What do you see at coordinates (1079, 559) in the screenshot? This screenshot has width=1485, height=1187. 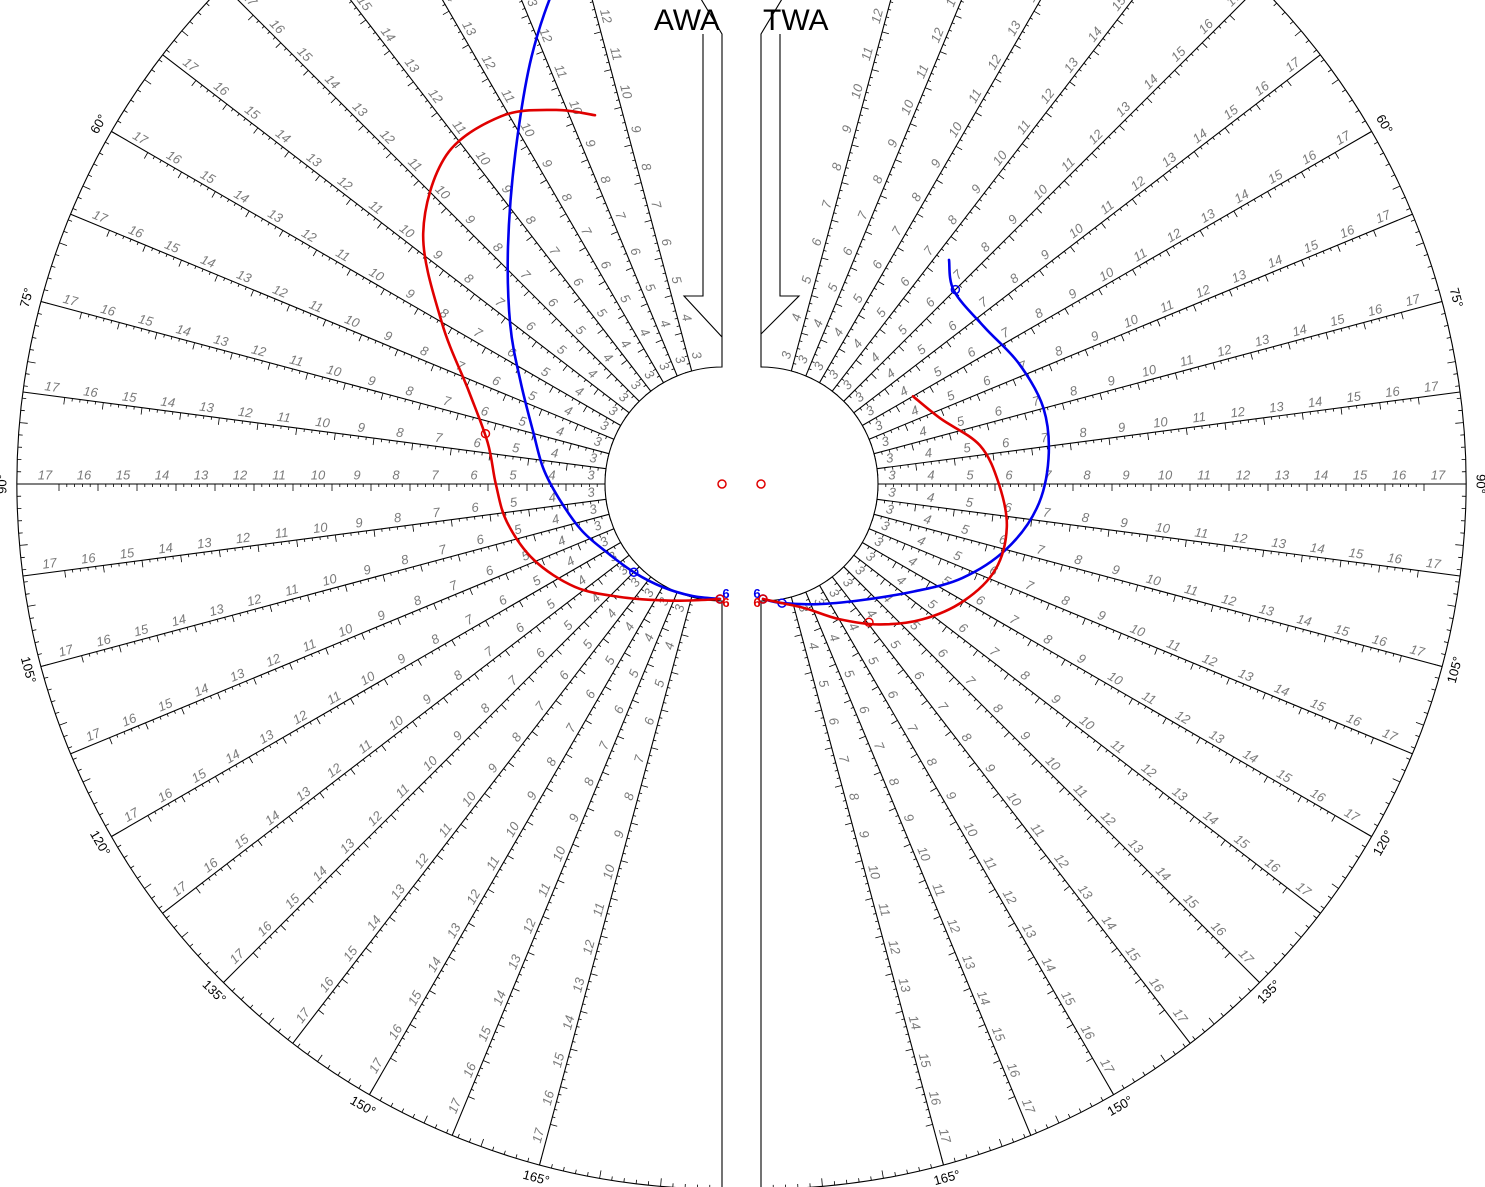 I see `speed-scale-label: 8` at bounding box center [1079, 559].